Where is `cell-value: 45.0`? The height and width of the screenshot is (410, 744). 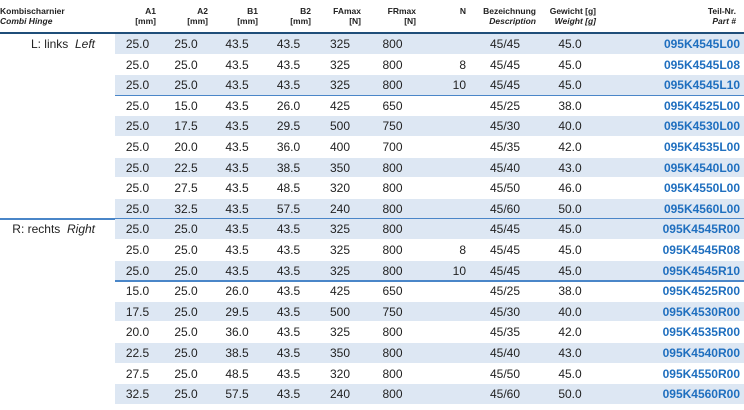
cell-value: 45.0 is located at coordinates (570, 270).